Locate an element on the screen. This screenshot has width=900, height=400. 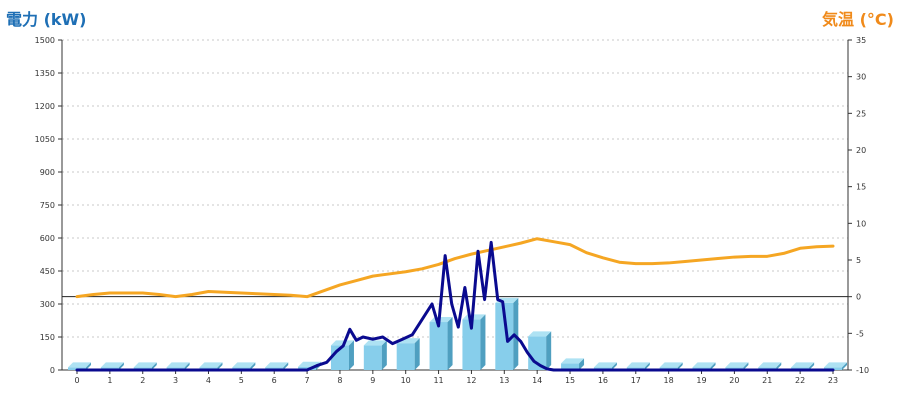
right-tick-label: 10 is located at coordinates (861, 223).